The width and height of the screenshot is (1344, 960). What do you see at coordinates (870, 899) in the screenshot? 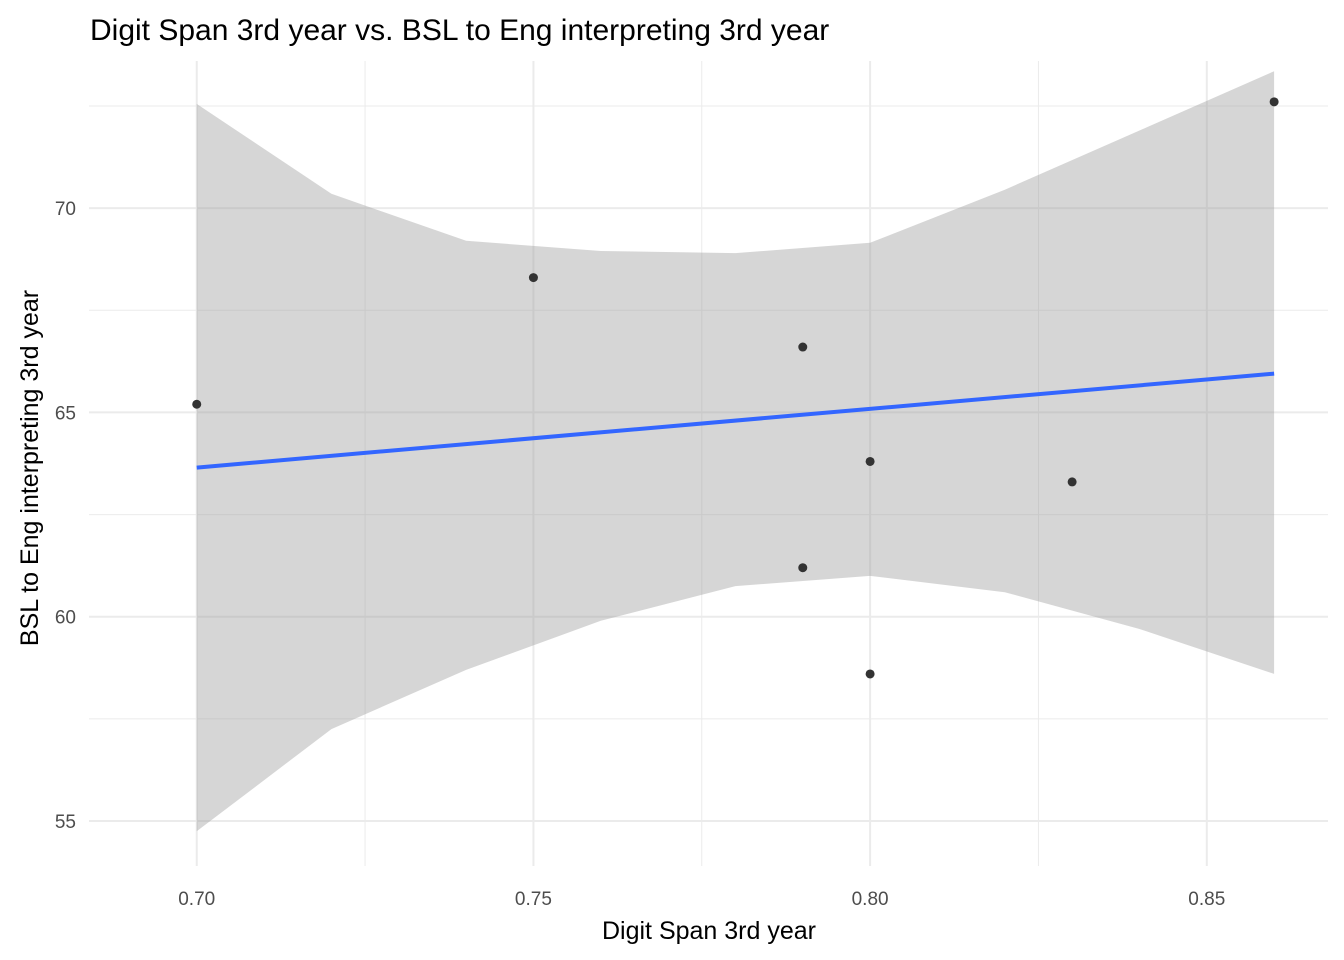
I see `x-tick-label: 0.80` at bounding box center [870, 899].